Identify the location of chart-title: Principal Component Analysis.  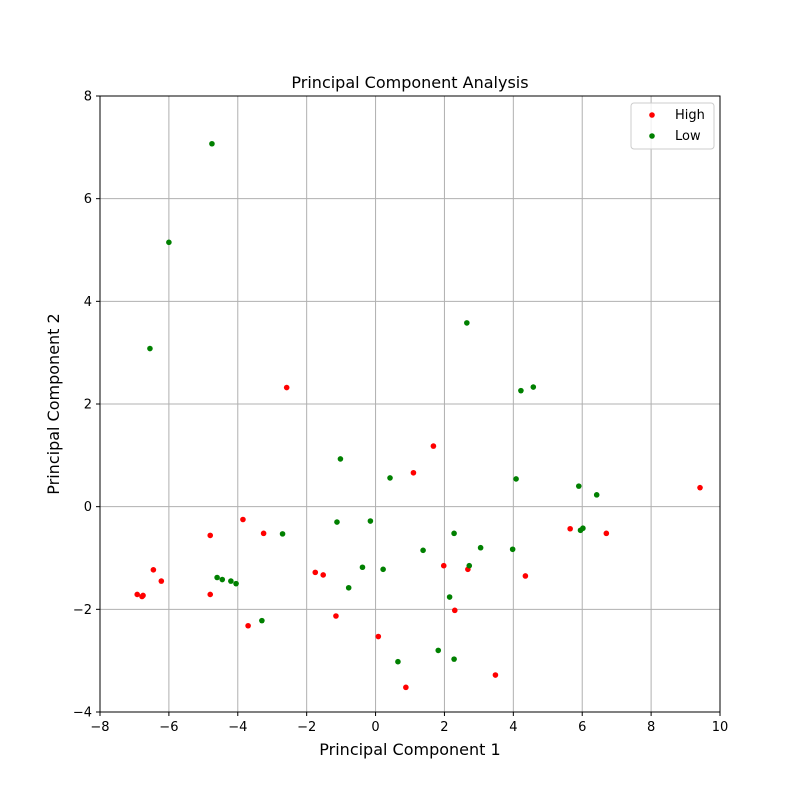
(409, 82).